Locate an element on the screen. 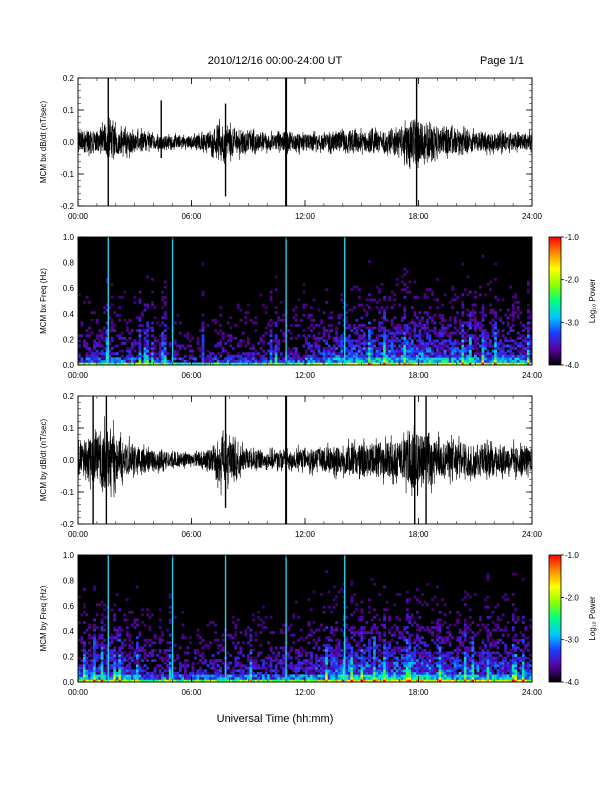 The image size is (612, 792). y-axis-label: MCM bx dB/dt (nT/sec) is located at coordinates (43, 142).